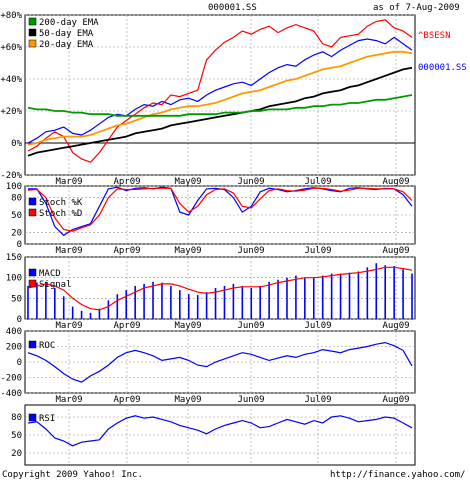 The width and height of the screenshot is (470, 480). I want to click on price-series-200-day-ema, so click(220, 105).